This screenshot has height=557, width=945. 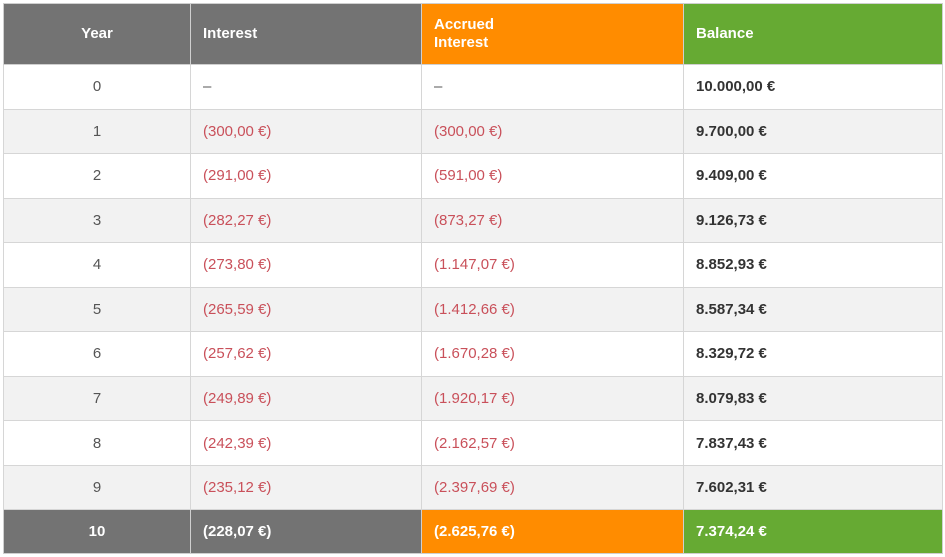 What do you see at coordinates (97, 443) in the screenshot?
I see `year-cell: 8` at bounding box center [97, 443].